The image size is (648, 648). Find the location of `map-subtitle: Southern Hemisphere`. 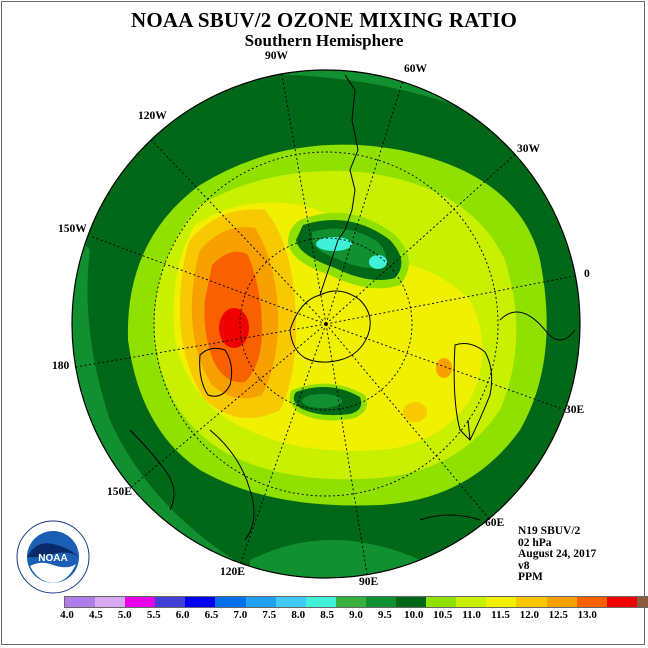

map-subtitle: Southern Hemisphere is located at coordinates (324, 40).